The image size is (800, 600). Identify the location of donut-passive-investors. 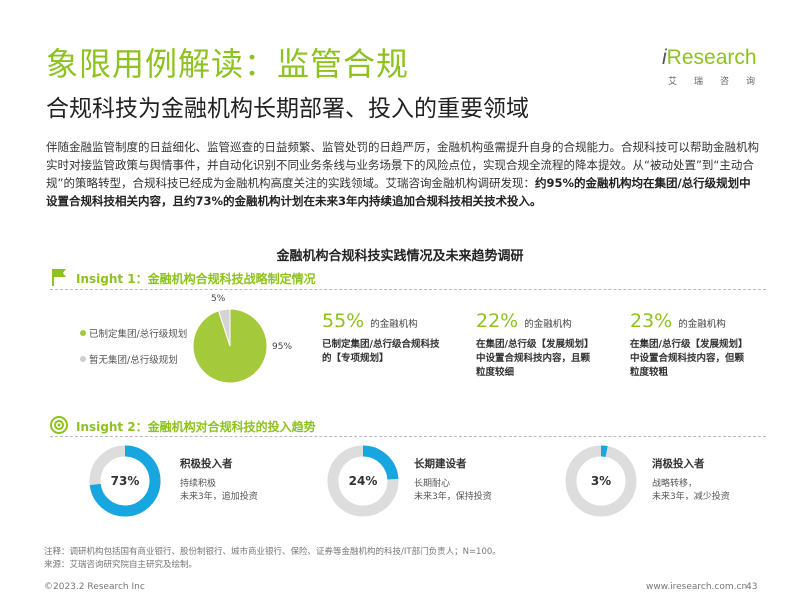
(601, 481).